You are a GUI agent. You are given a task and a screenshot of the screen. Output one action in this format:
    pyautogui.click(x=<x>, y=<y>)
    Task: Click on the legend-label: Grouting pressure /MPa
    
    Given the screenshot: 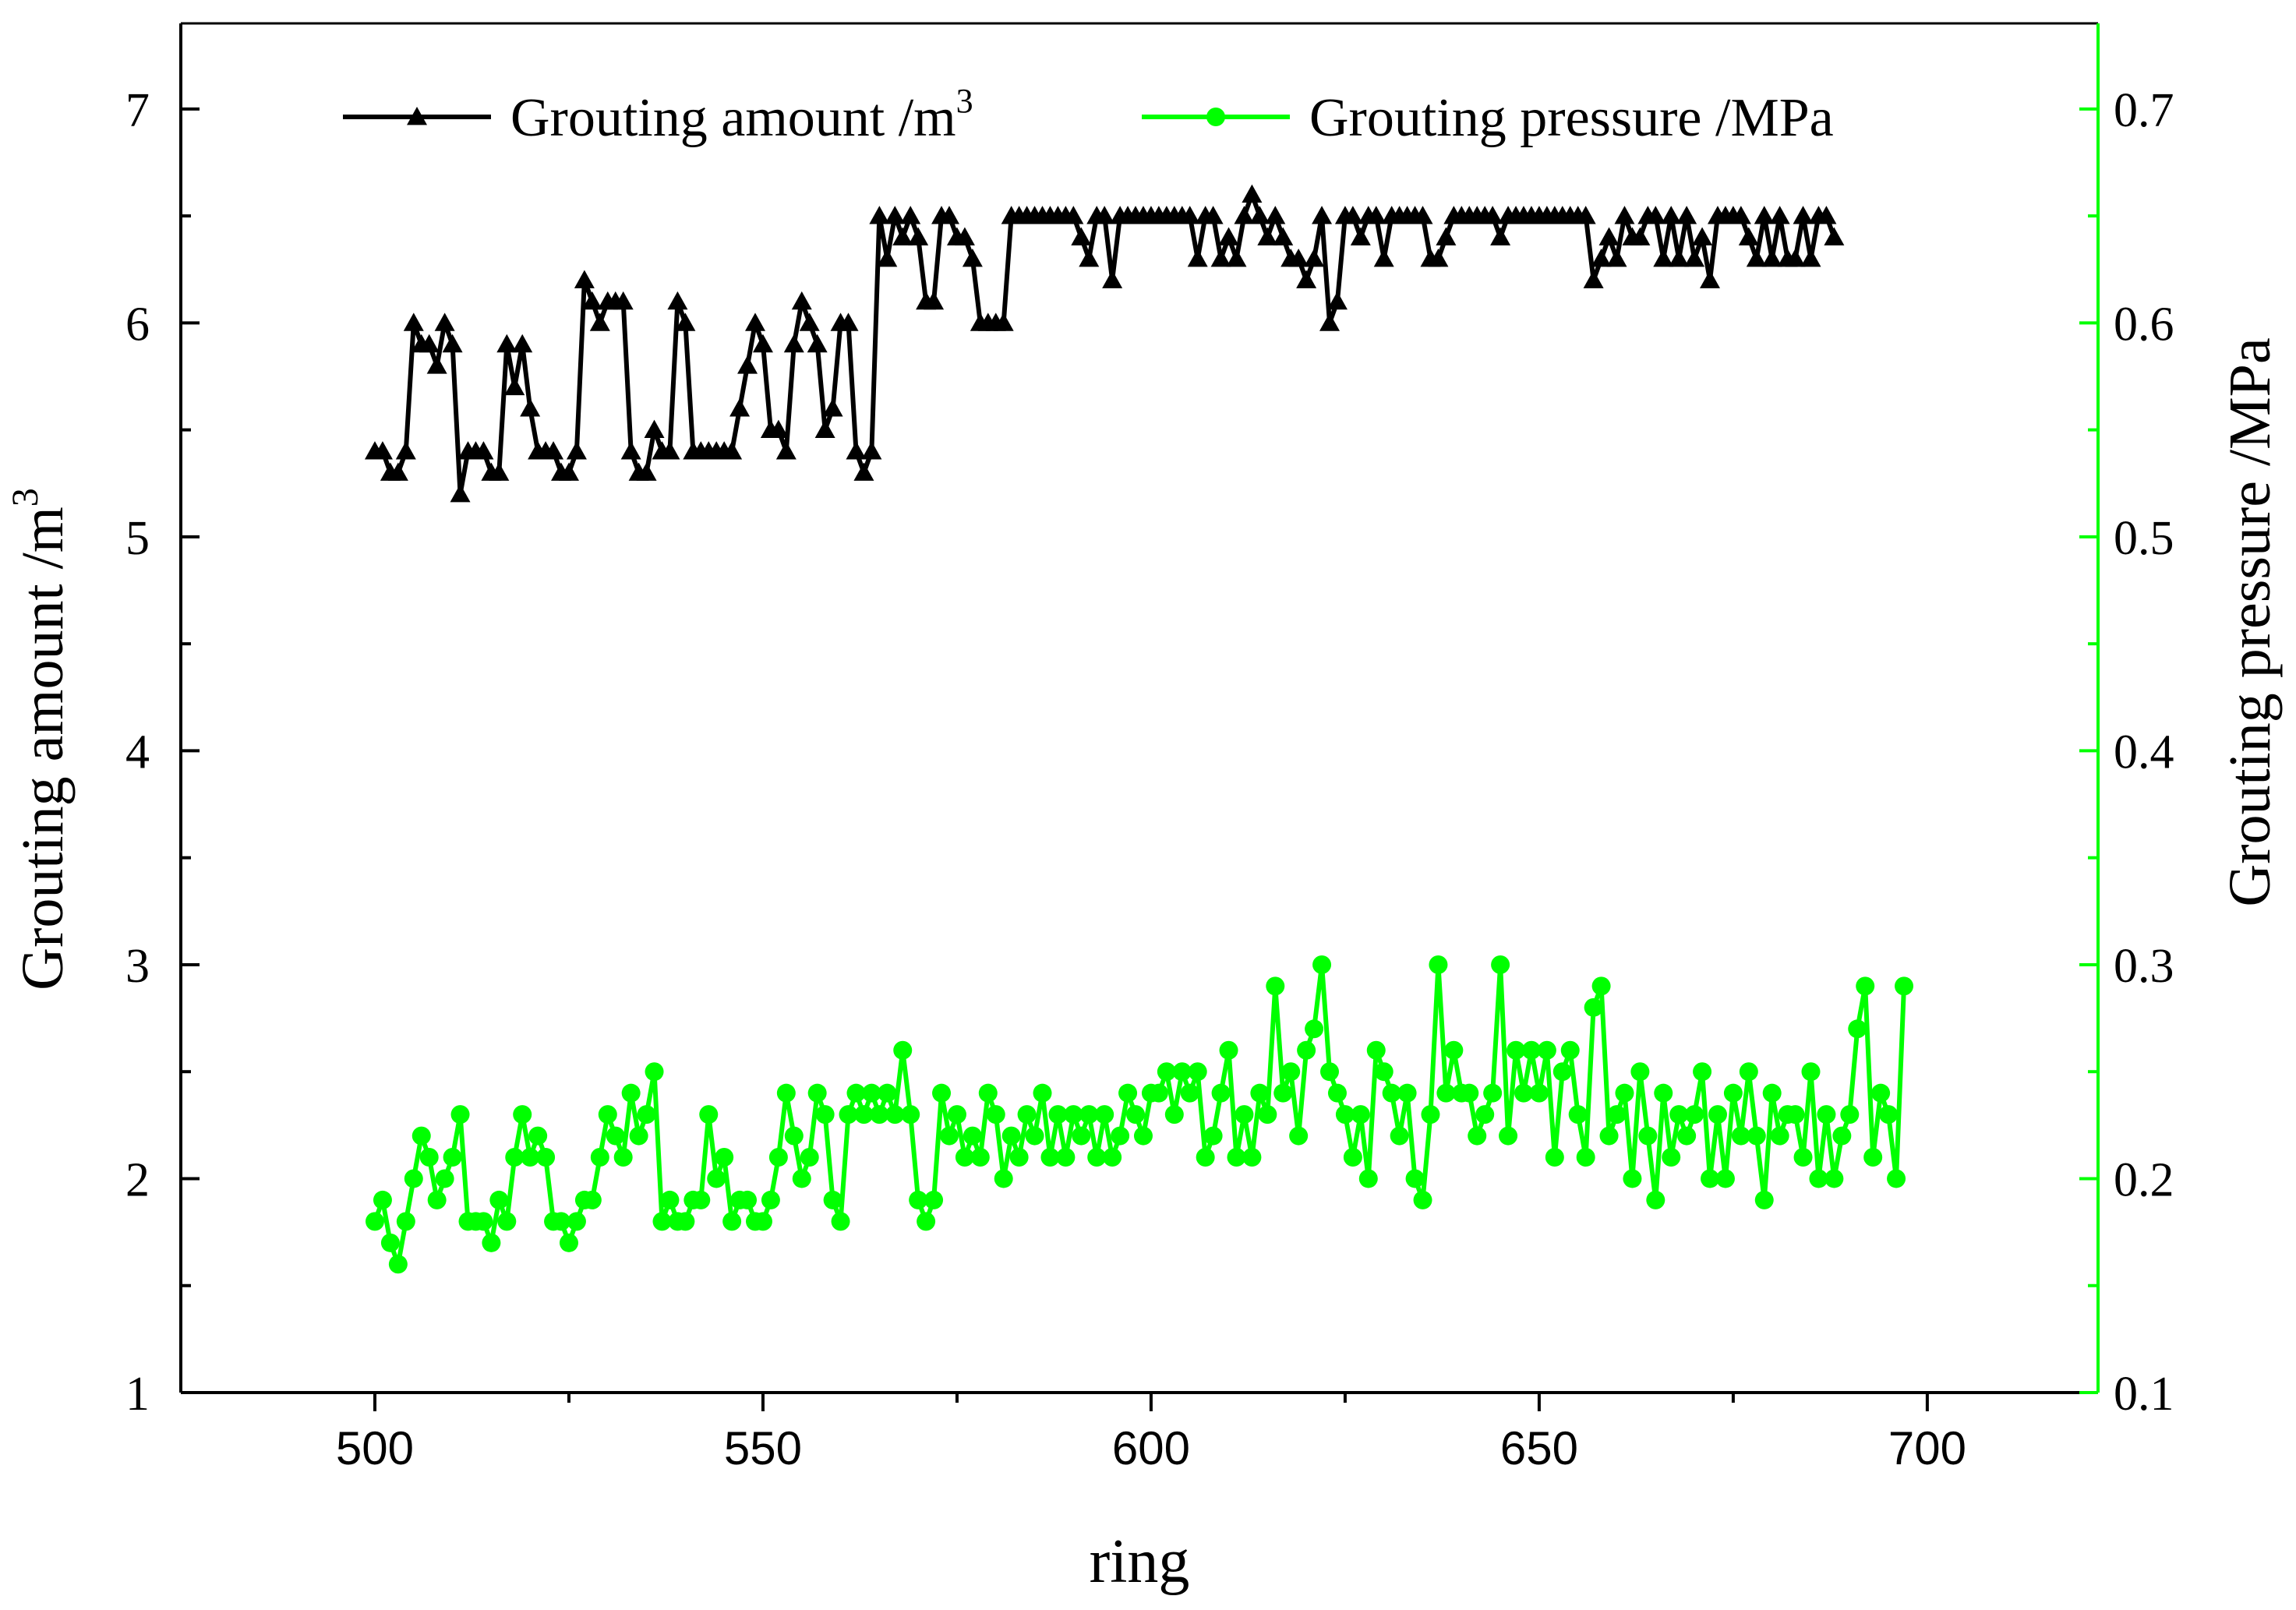 What is the action you would take?
    pyautogui.click(x=1571, y=118)
    